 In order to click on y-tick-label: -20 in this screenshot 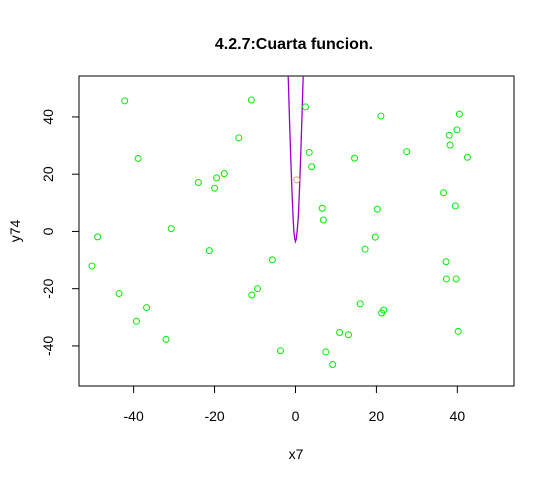, I will do `click(48, 288)`.